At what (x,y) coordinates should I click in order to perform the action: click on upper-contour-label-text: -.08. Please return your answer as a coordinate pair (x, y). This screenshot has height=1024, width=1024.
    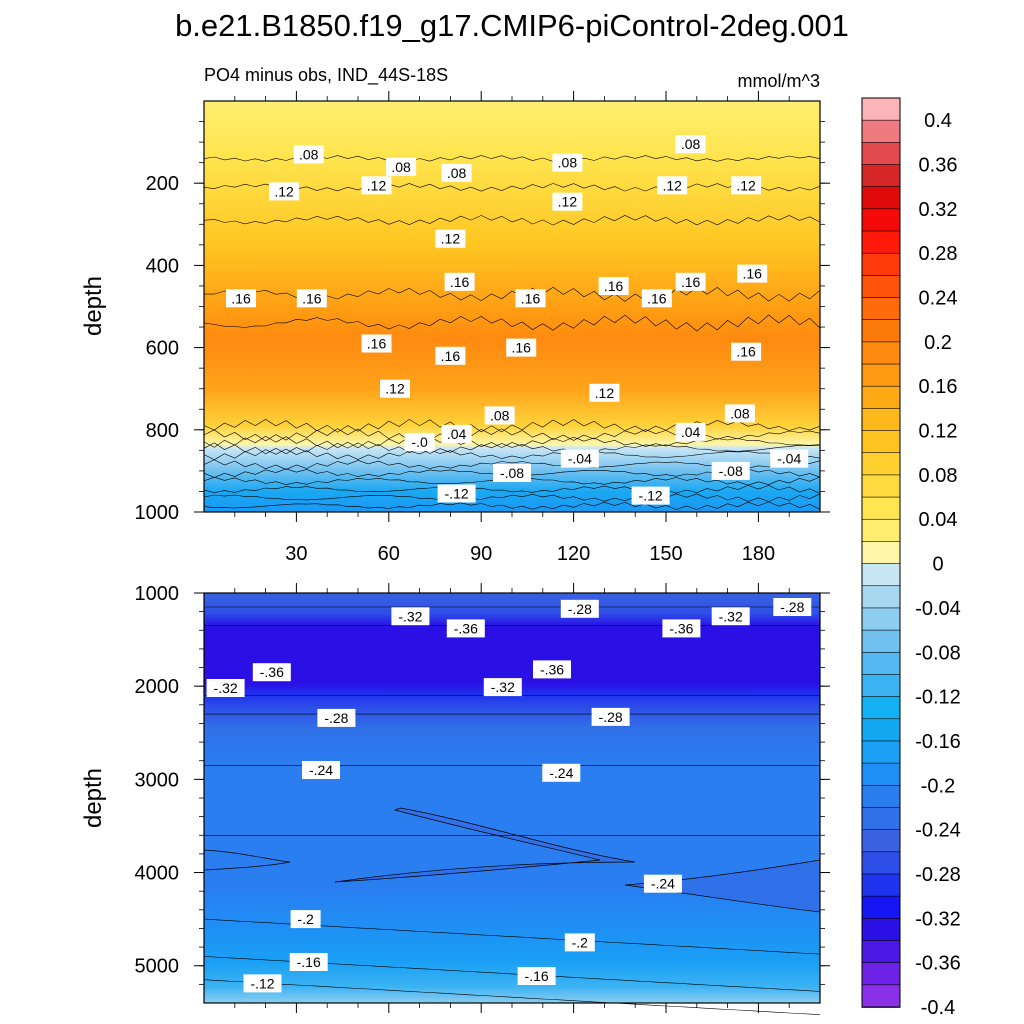
    Looking at the image, I should click on (731, 471).